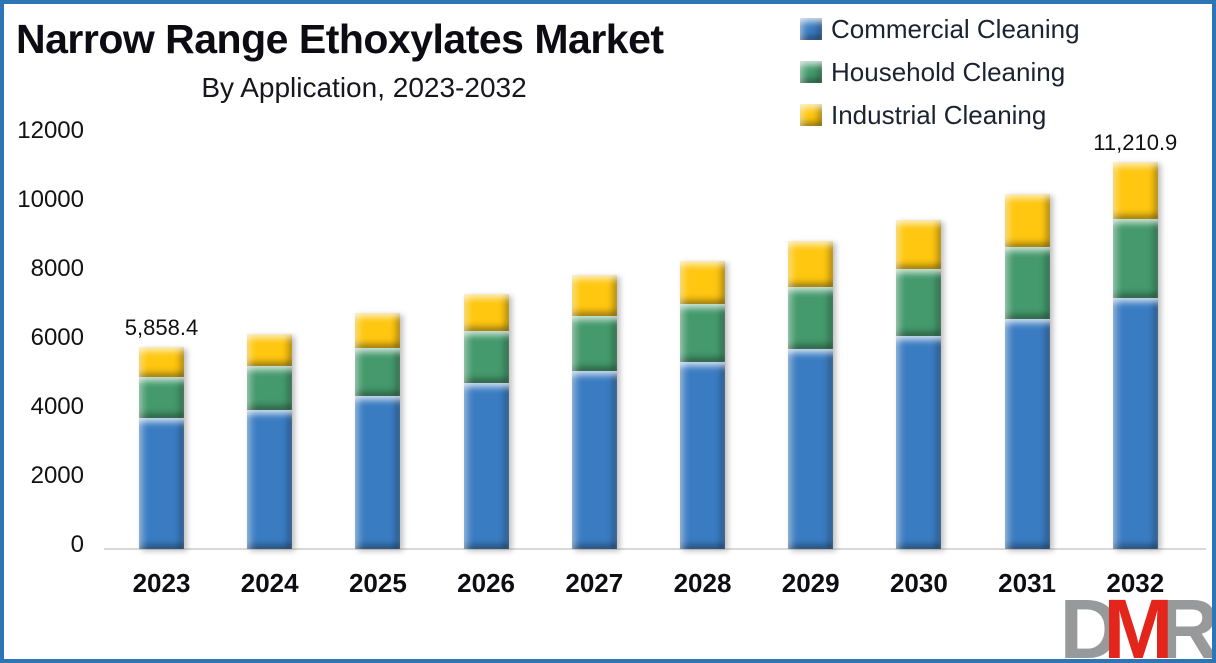 The height and width of the screenshot is (663, 1216). I want to click on bar-2024, so click(270, 441).